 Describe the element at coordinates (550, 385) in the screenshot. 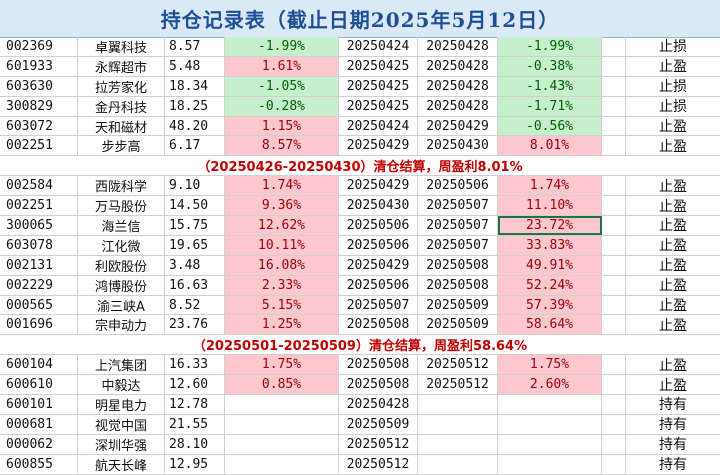

I see `cumulative-return-cell: 2.60%` at that location.